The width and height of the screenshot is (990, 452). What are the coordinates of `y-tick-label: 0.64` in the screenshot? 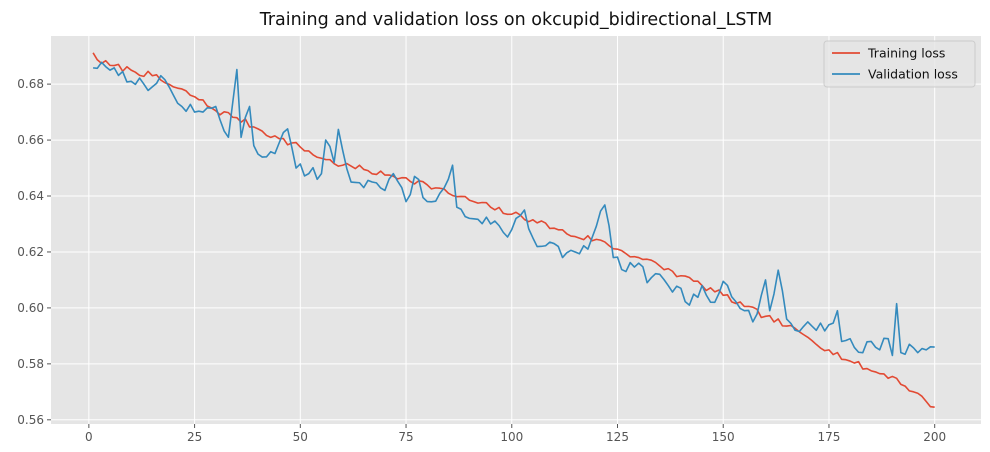 It's located at (30, 196).